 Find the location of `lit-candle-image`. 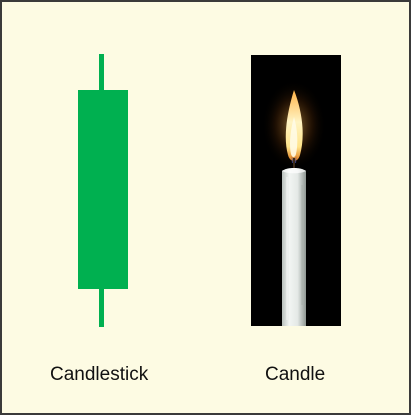

lit-candle-image is located at coordinates (296, 190).